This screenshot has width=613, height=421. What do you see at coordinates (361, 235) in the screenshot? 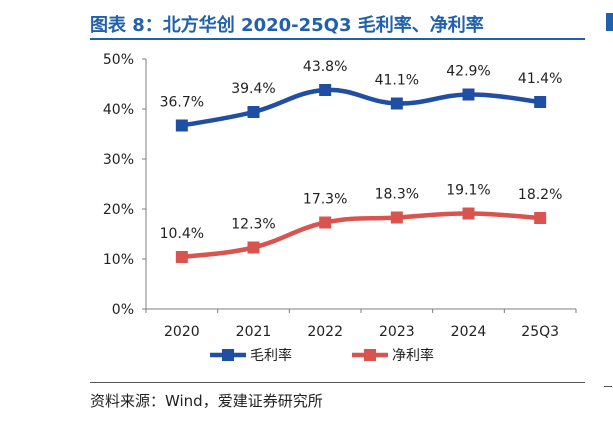
I see `series-line-net-margin` at bounding box center [361, 235].